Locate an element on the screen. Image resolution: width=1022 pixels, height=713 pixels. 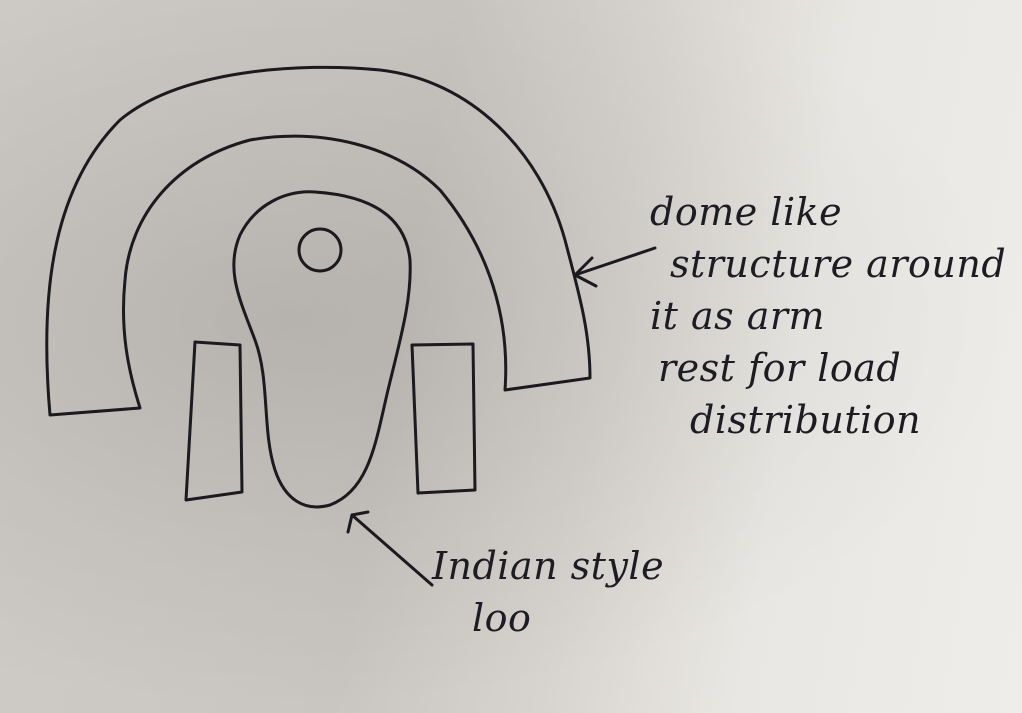
loo-pointer-arrow is located at coordinates (390, 548).